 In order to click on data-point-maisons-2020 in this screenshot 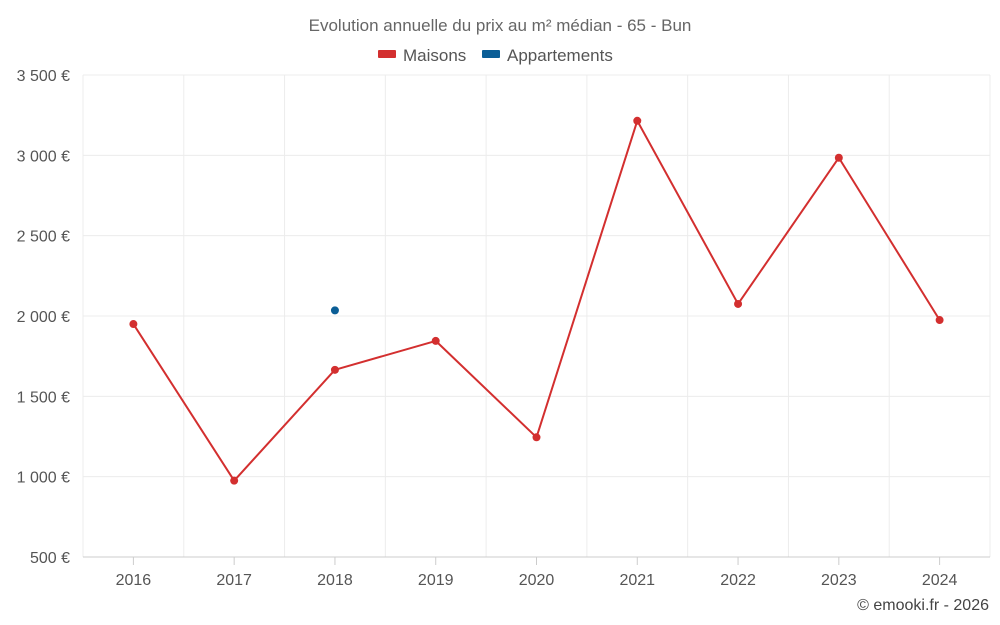, I will do `click(536, 437)`.